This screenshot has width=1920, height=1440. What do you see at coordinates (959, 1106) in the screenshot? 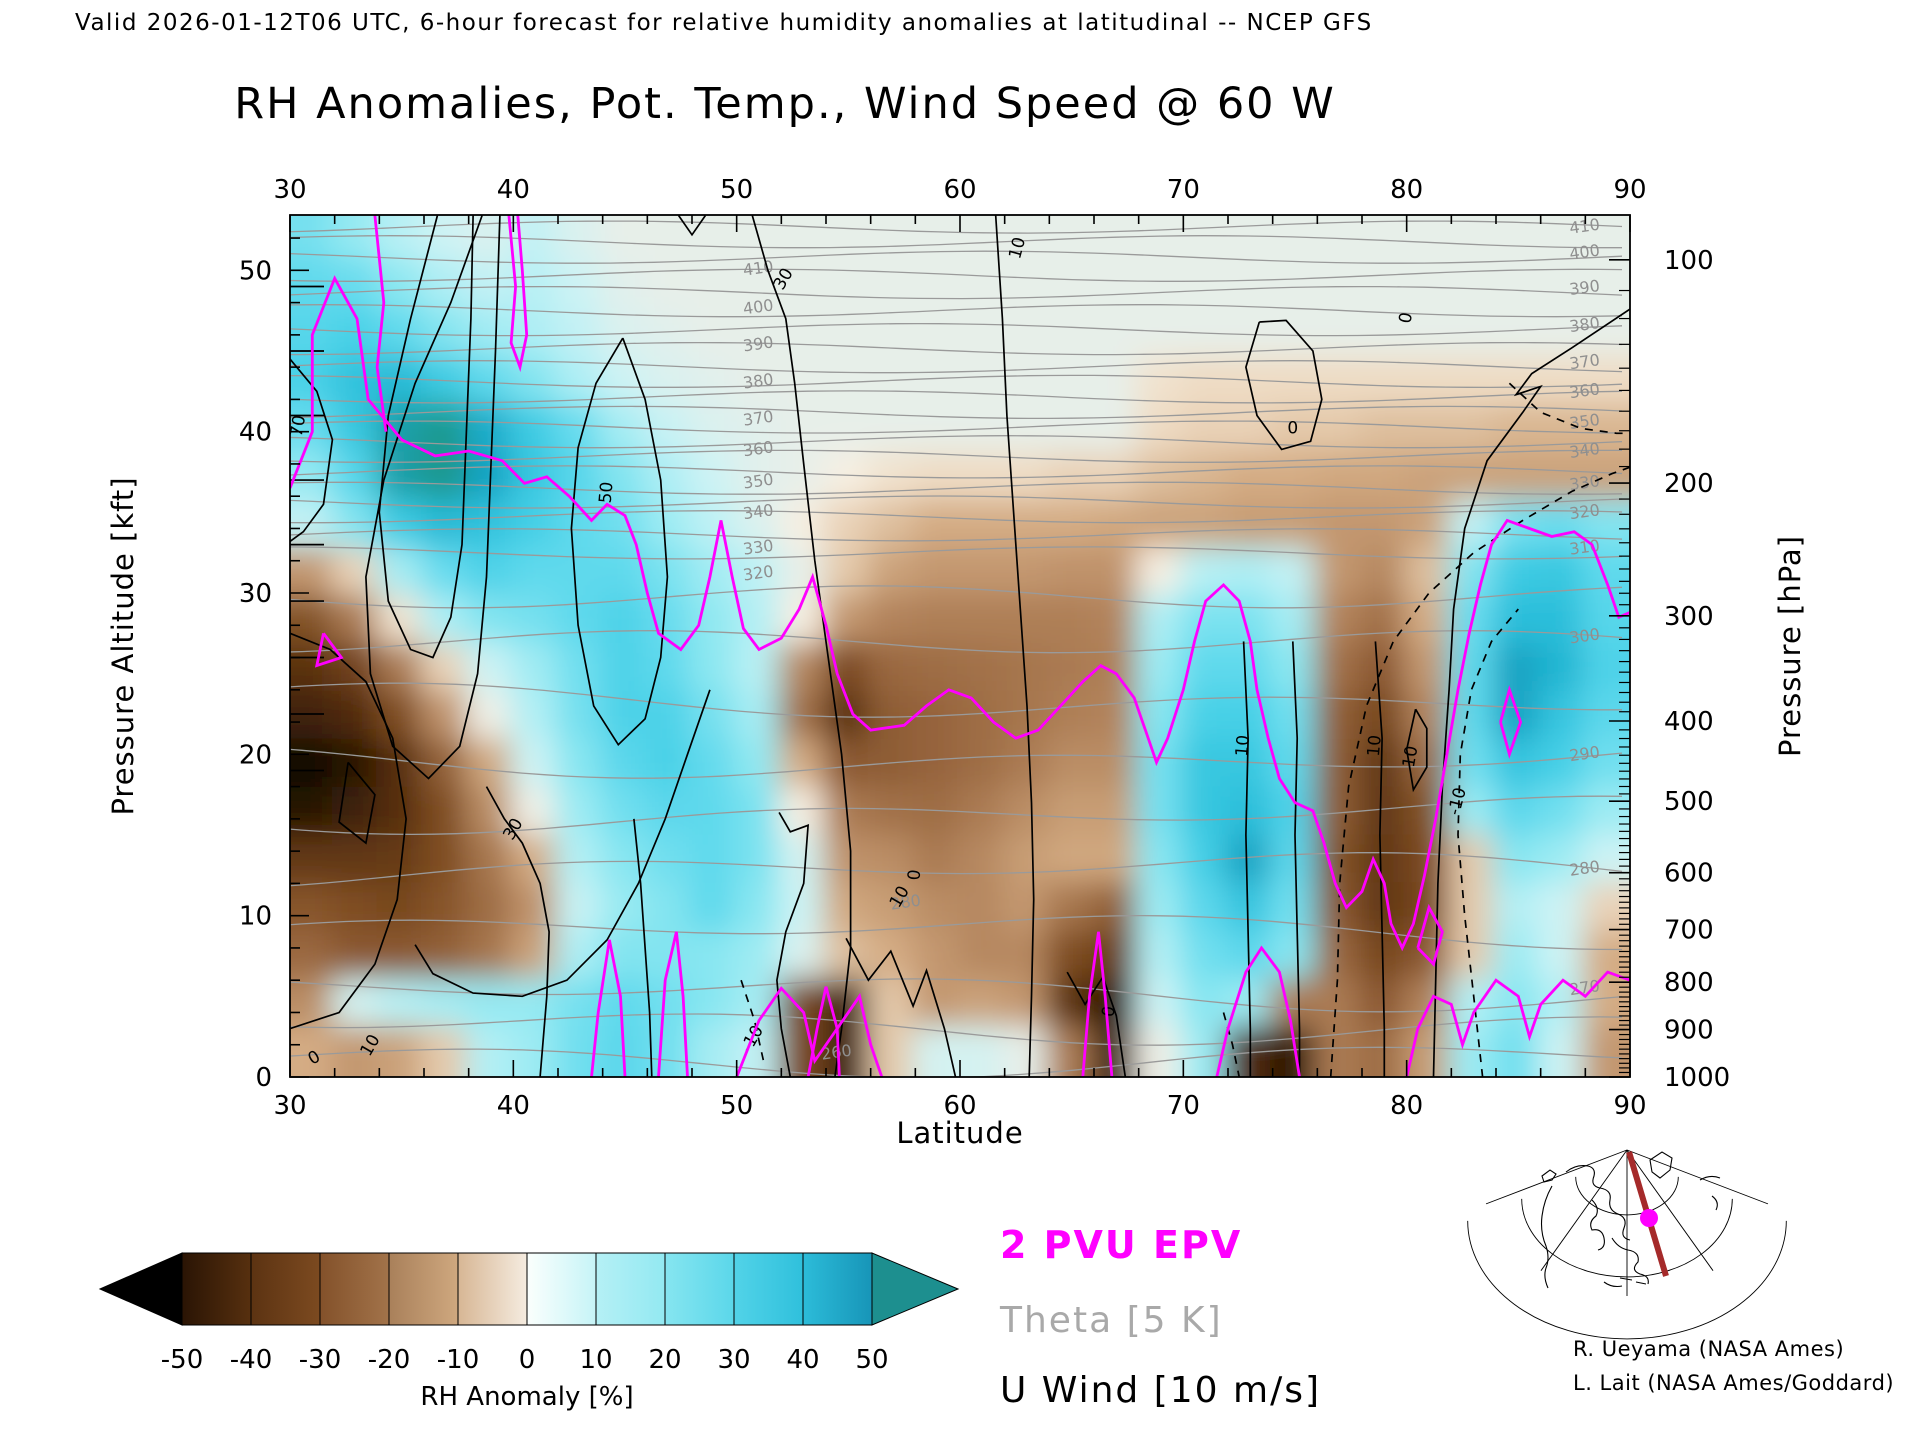
I see `x-tick-label-bottom: 60` at bounding box center [959, 1106].